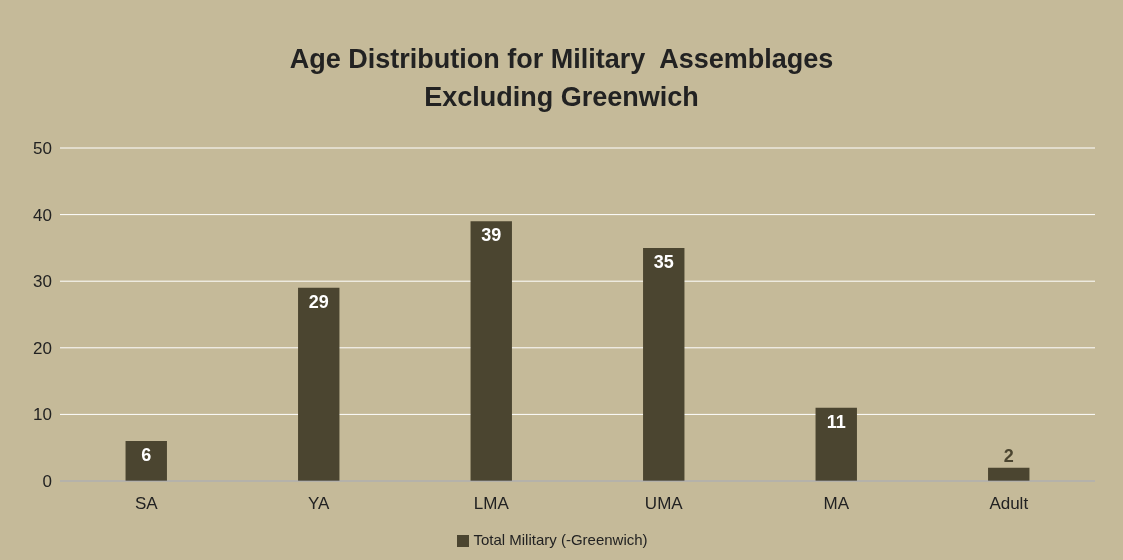 This screenshot has height=560, width=1123. What do you see at coordinates (561, 78) in the screenshot?
I see `chart-title: Age Distribution for Military Assemblages Excluding Greenwich` at bounding box center [561, 78].